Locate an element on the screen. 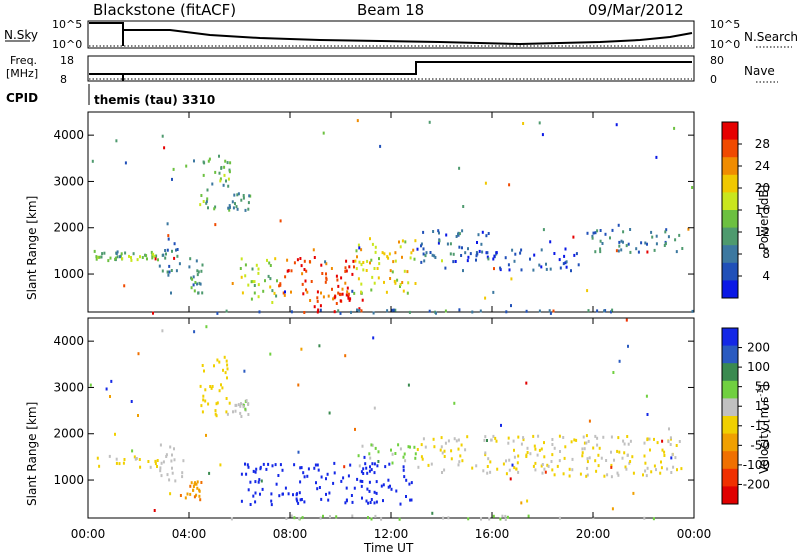  nsearch-tick-low: 10^0 is located at coordinates (725, 44).